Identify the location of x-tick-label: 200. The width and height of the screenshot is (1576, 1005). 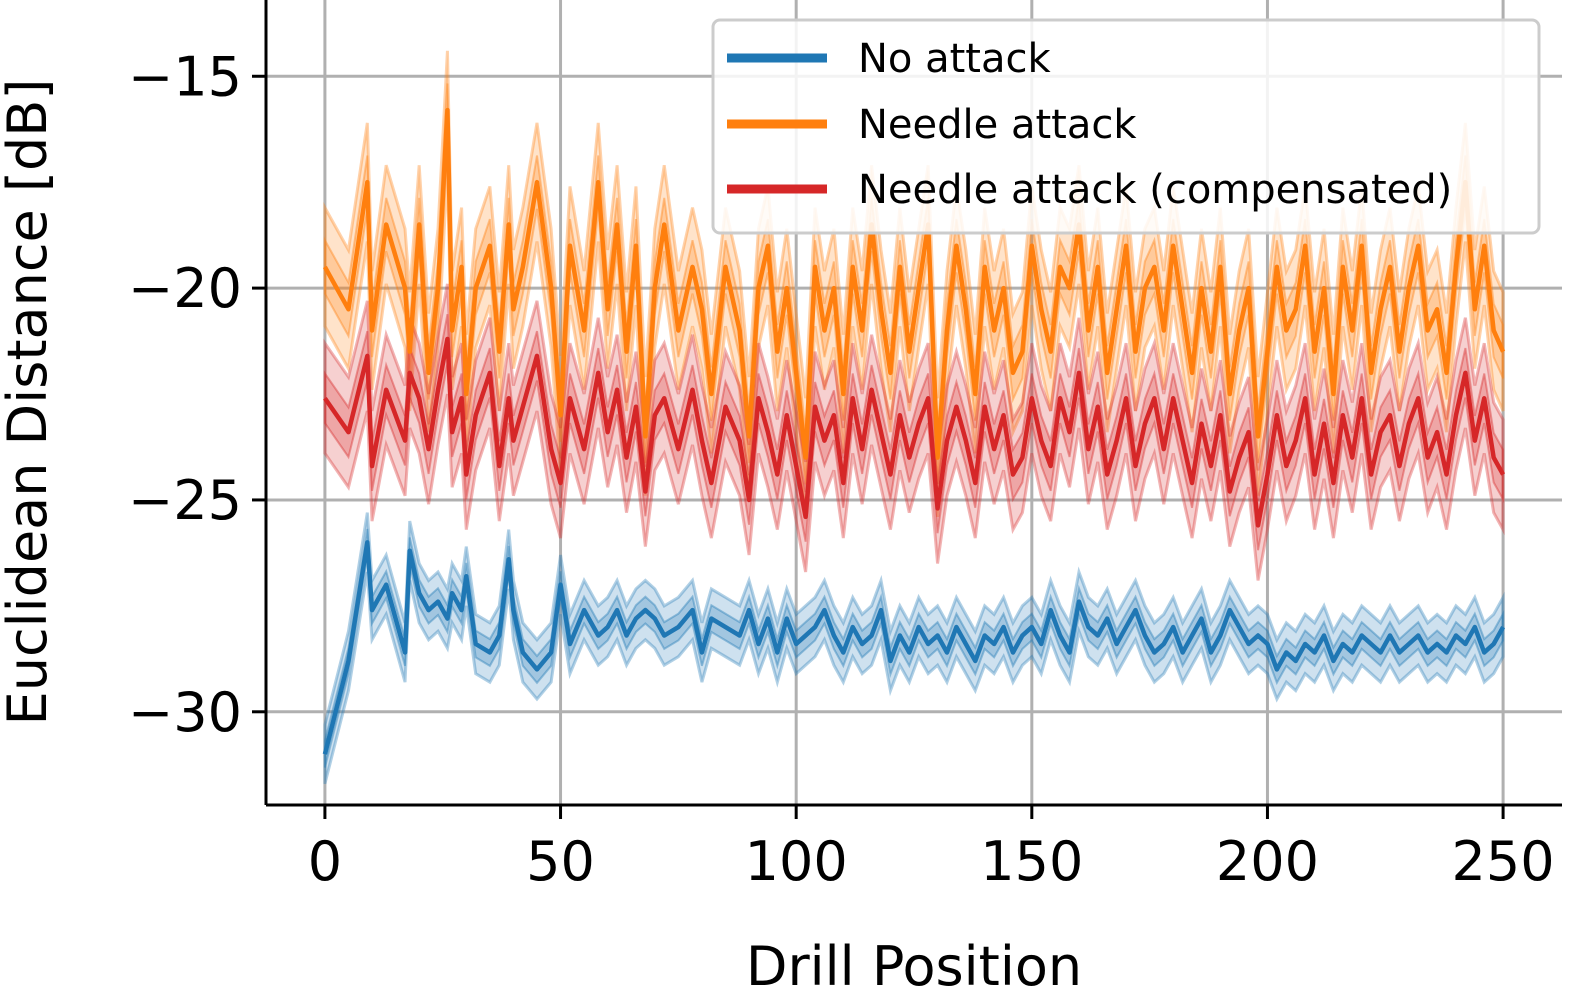
(1267, 861).